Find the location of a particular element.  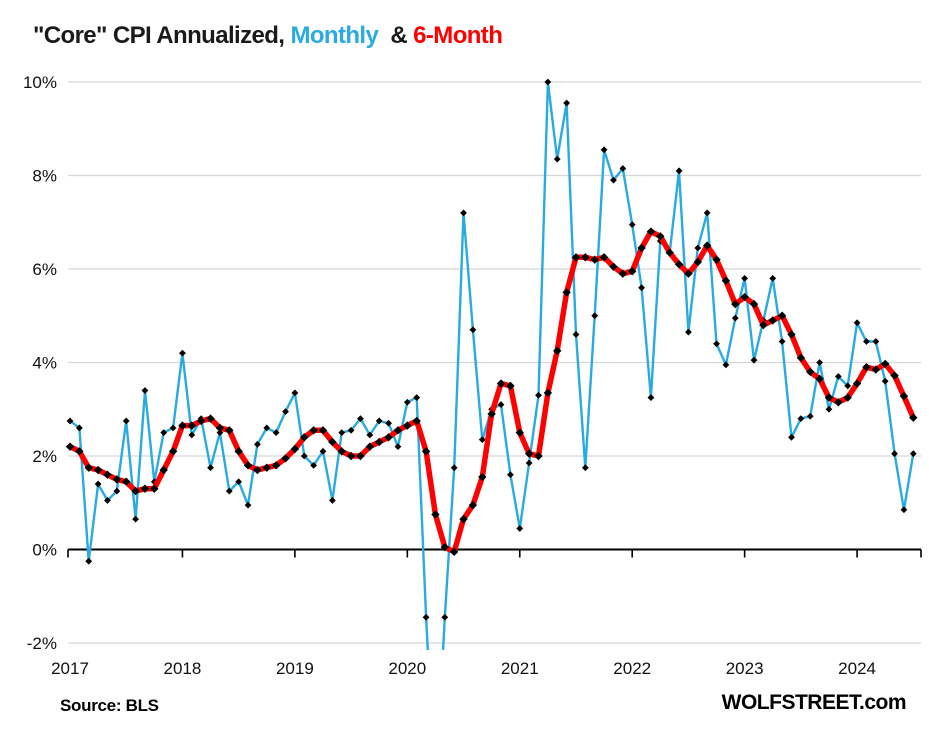

x-axis-label: 2021 is located at coordinates (520, 668).